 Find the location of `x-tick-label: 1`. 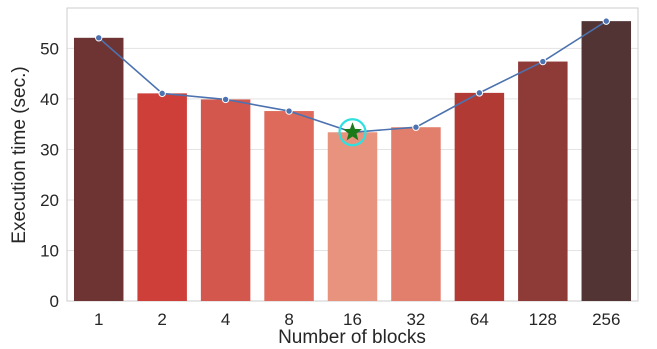

x-tick-label: 1 is located at coordinates (98, 319).